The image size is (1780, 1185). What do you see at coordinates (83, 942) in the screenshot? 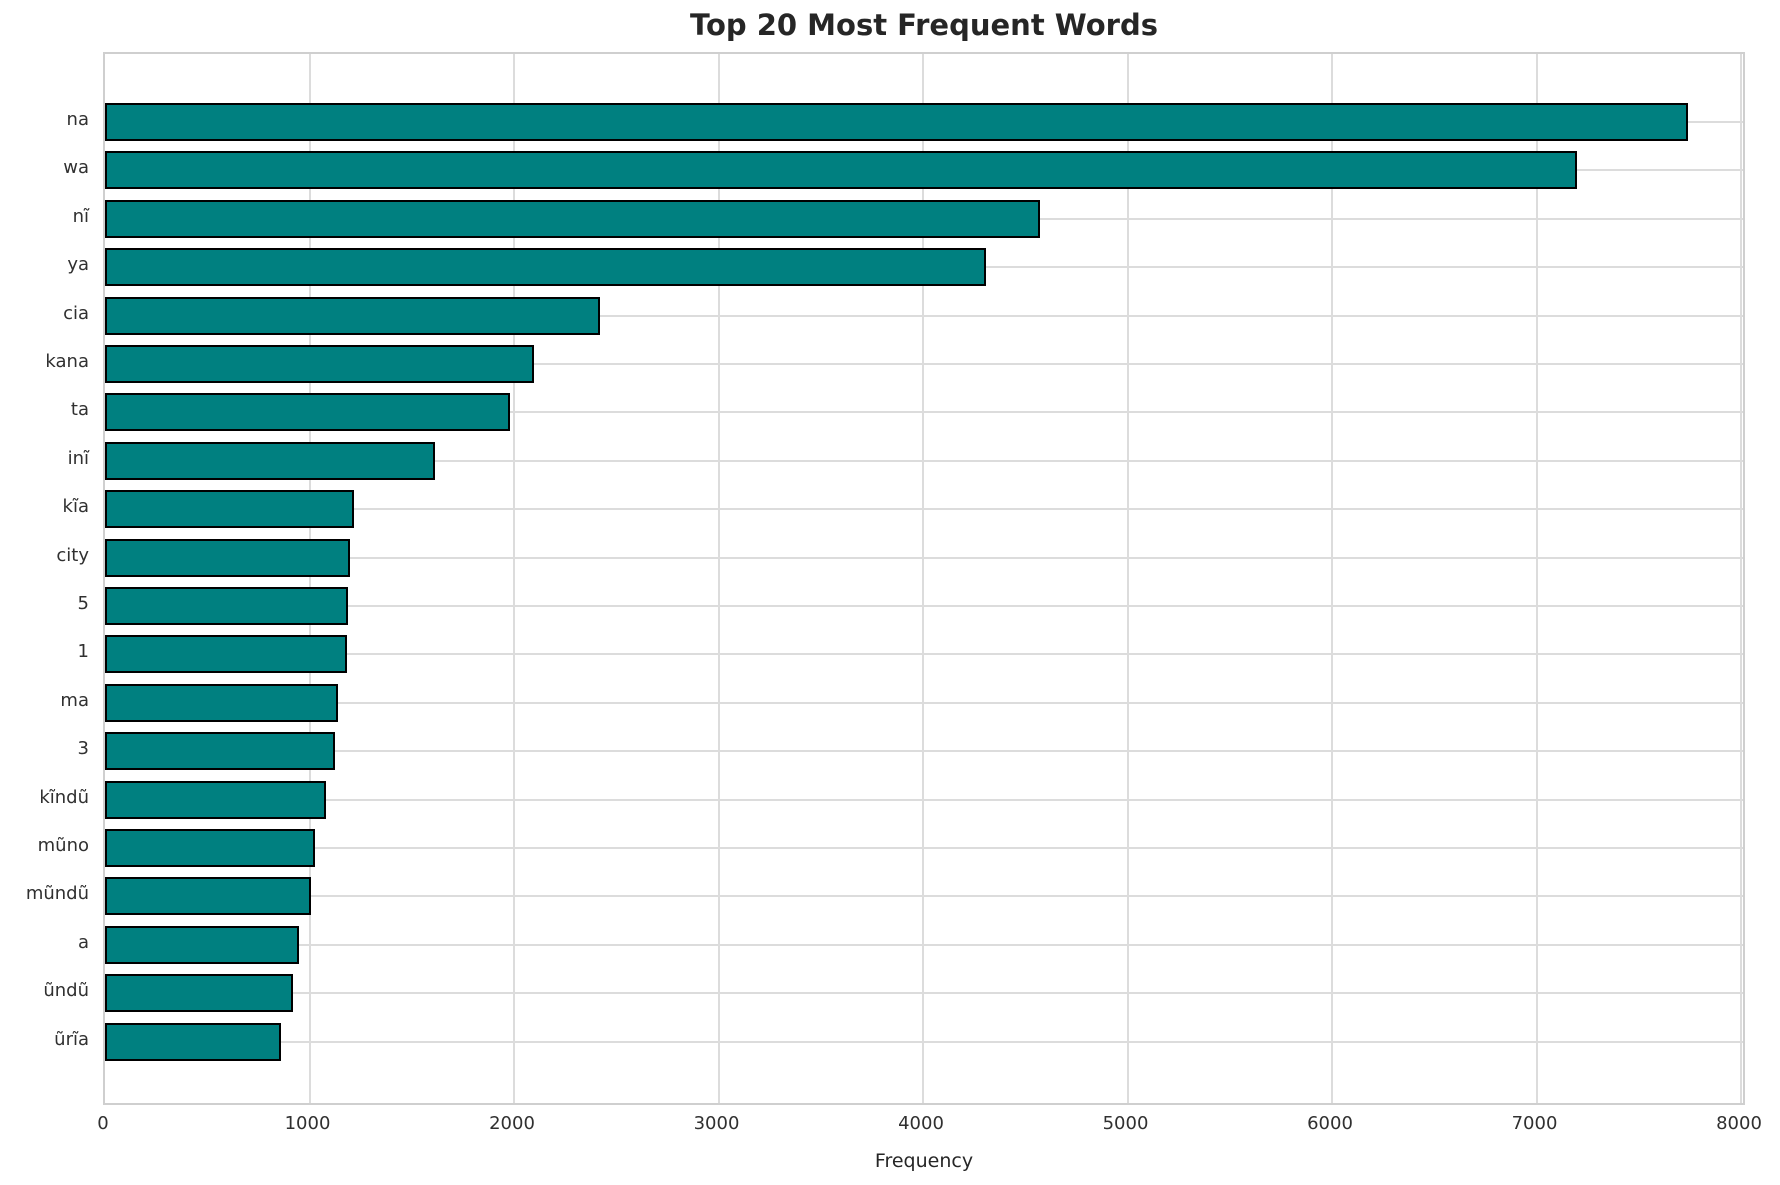
I see `y-tick-label-a: a` at bounding box center [83, 942].